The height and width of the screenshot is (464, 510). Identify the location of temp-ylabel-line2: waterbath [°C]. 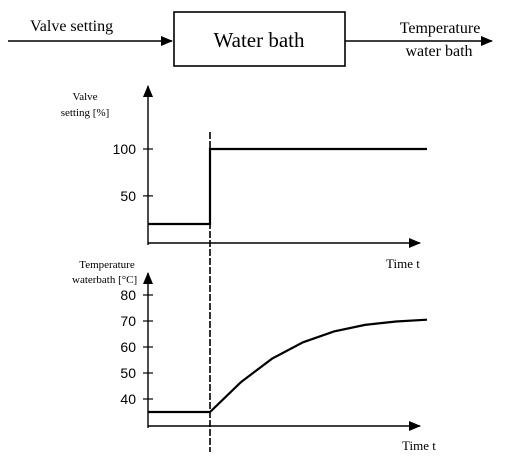
(104, 280).